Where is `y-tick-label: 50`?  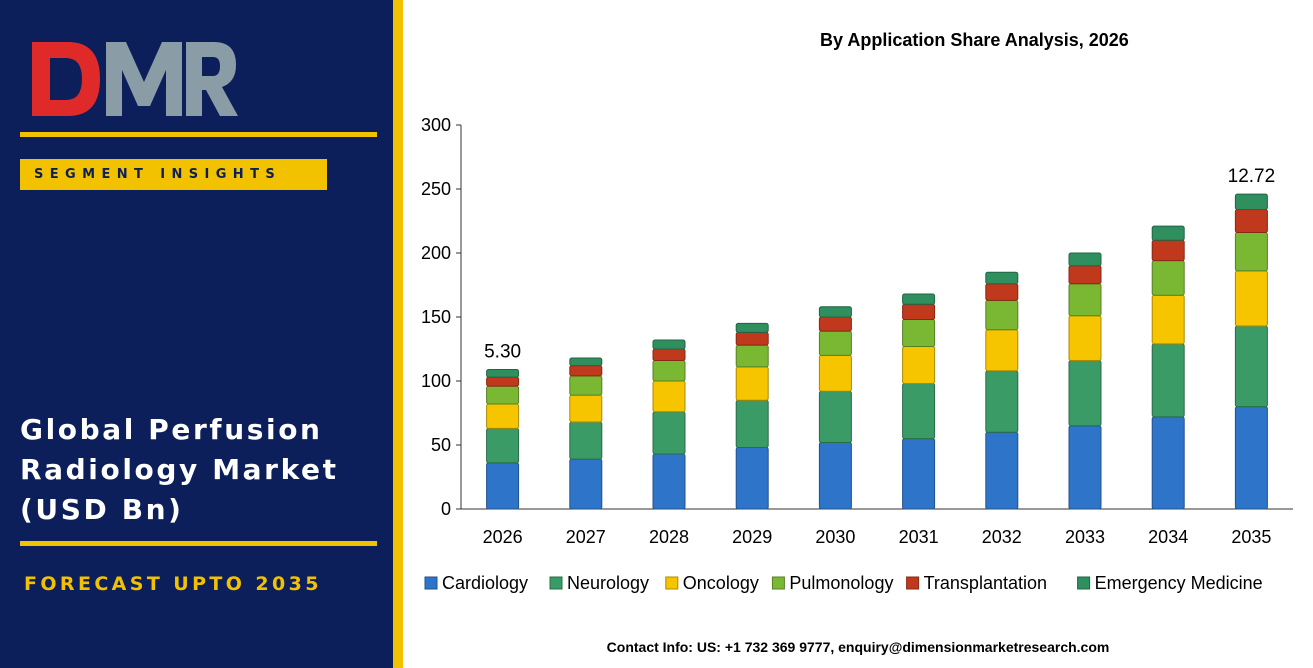 y-tick-label: 50 is located at coordinates (441, 445).